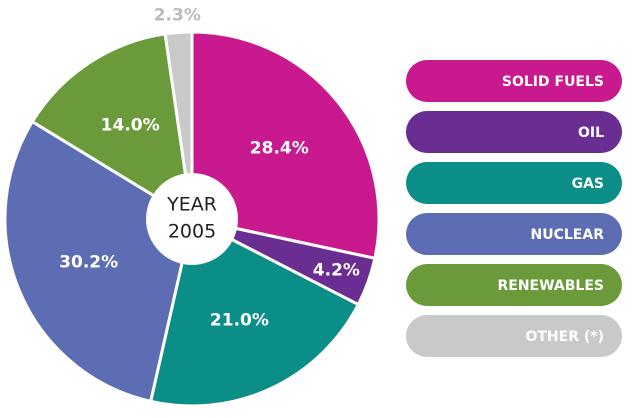 The height and width of the screenshot is (418, 636). Describe the element at coordinates (130, 125) in the screenshot. I see `slice-label: 14.0%` at that location.